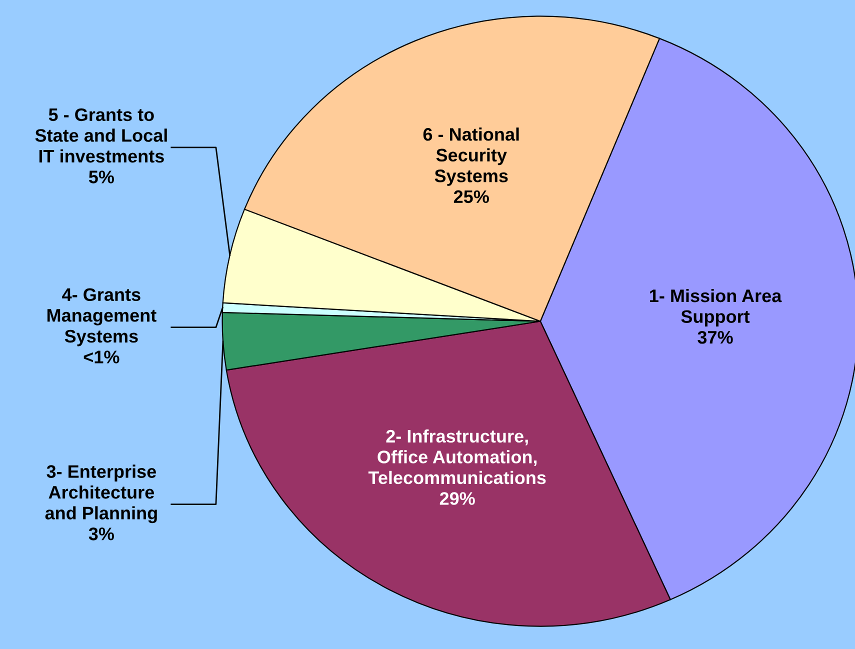 The width and height of the screenshot is (855, 649). What do you see at coordinates (101, 177) in the screenshot?
I see `data-label: 5%` at bounding box center [101, 177].